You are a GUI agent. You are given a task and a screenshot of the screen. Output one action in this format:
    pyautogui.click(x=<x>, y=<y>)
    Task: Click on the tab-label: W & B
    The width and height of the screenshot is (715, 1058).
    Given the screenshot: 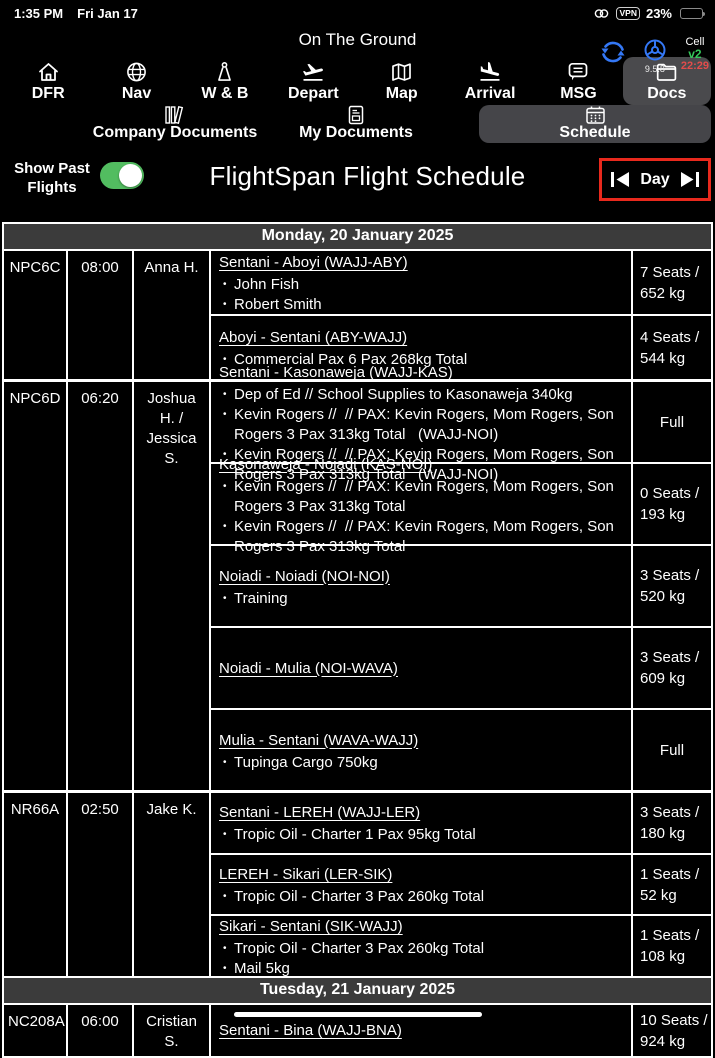 What is the action you would take?
    pyautogui.click(x=225, y=93)
    